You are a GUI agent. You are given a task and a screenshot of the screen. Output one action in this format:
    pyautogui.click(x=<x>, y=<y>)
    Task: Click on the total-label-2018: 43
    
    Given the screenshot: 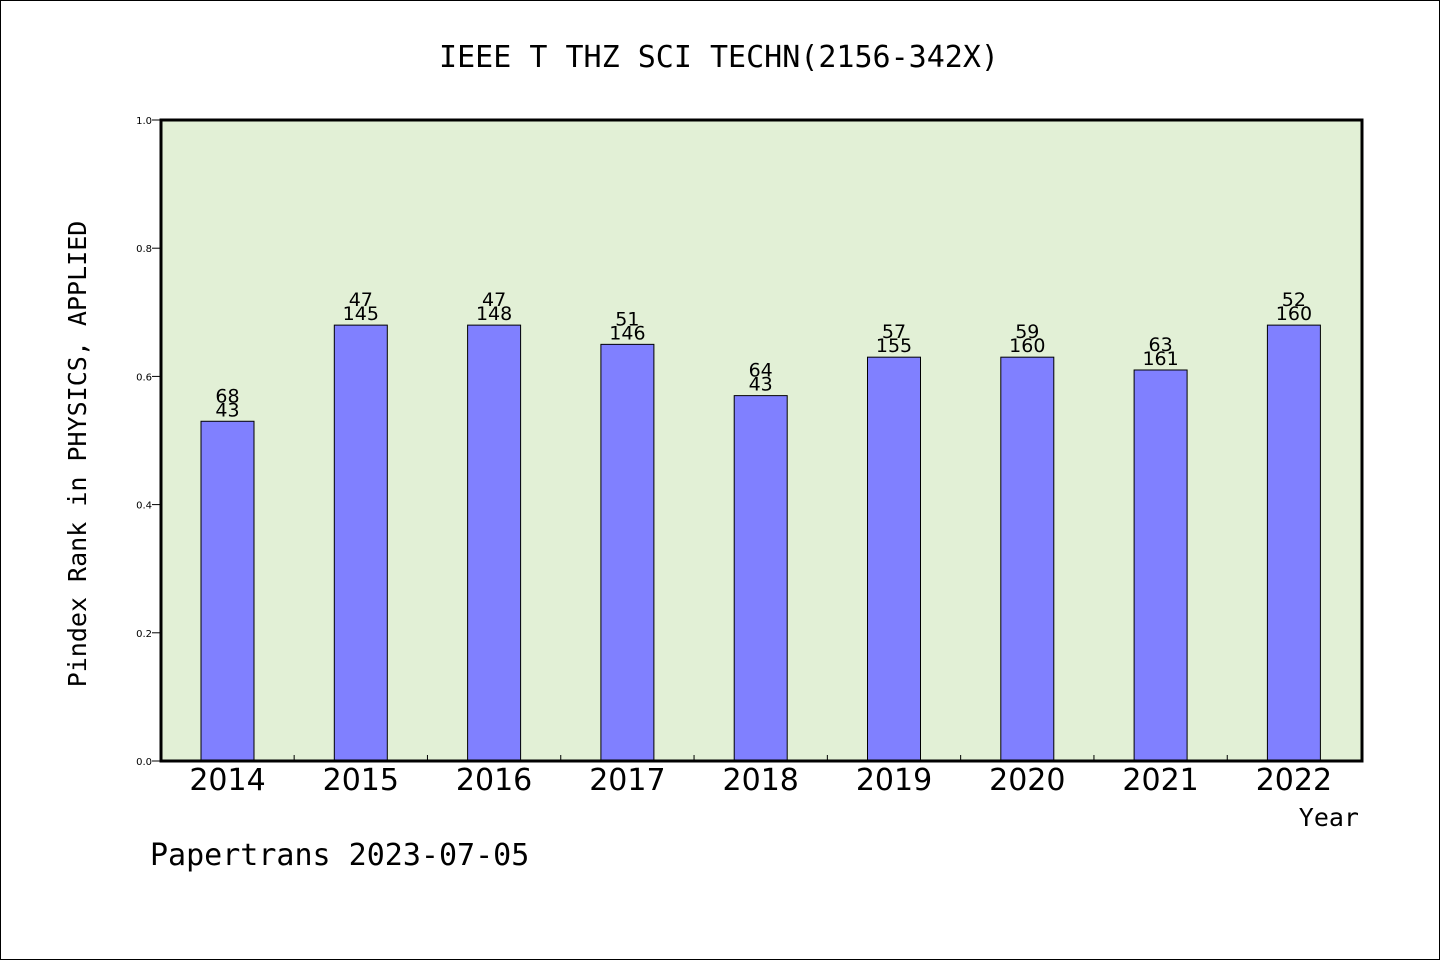 What is the action you would take?
    pyautogui.click(x=761, y=385)
    